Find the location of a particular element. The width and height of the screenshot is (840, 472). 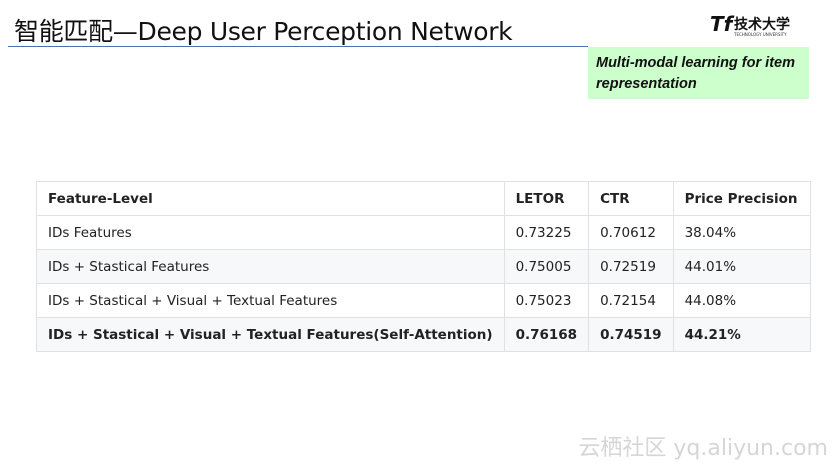

cell-price-precision: 44.21% is located at coordinates (741, 334).